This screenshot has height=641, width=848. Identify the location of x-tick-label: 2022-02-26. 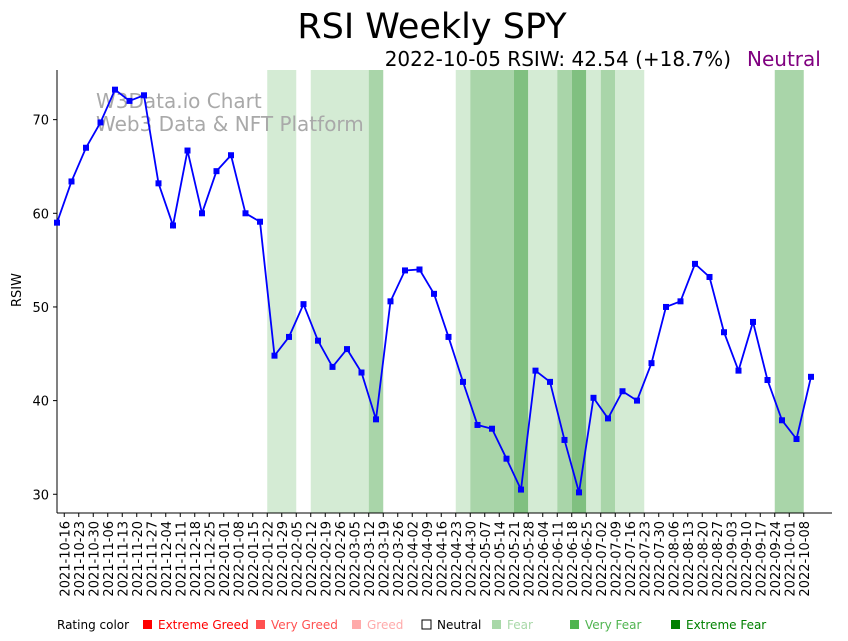
(341, 559).